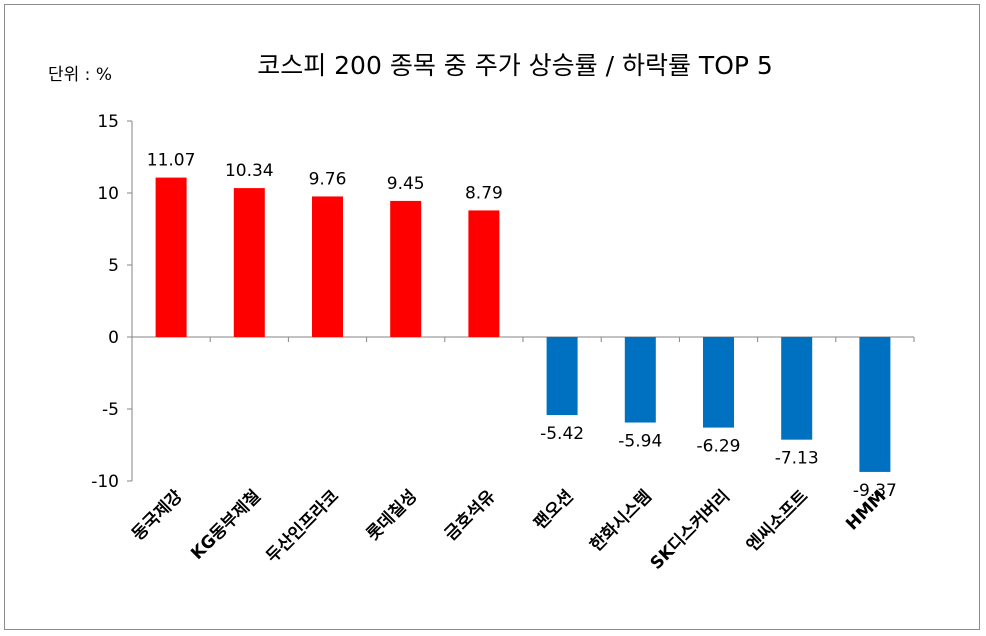  What do you see at coordinates (391, 515) in the screenshot?
I see `category-label: 롯데칠성` at bounding box center [391, 515].